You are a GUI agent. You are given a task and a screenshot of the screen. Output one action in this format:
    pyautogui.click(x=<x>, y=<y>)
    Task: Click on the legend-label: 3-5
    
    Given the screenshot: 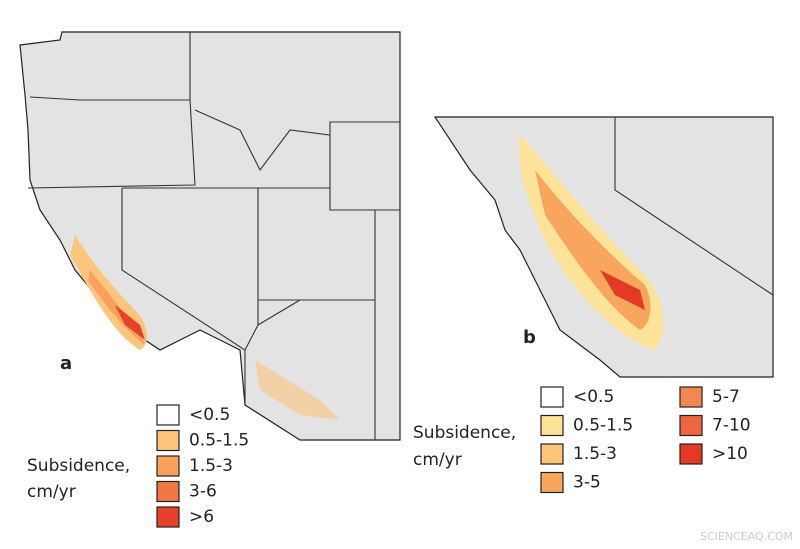 What is the action you would take?
    pyautogui.click(x=587, y=483)
    